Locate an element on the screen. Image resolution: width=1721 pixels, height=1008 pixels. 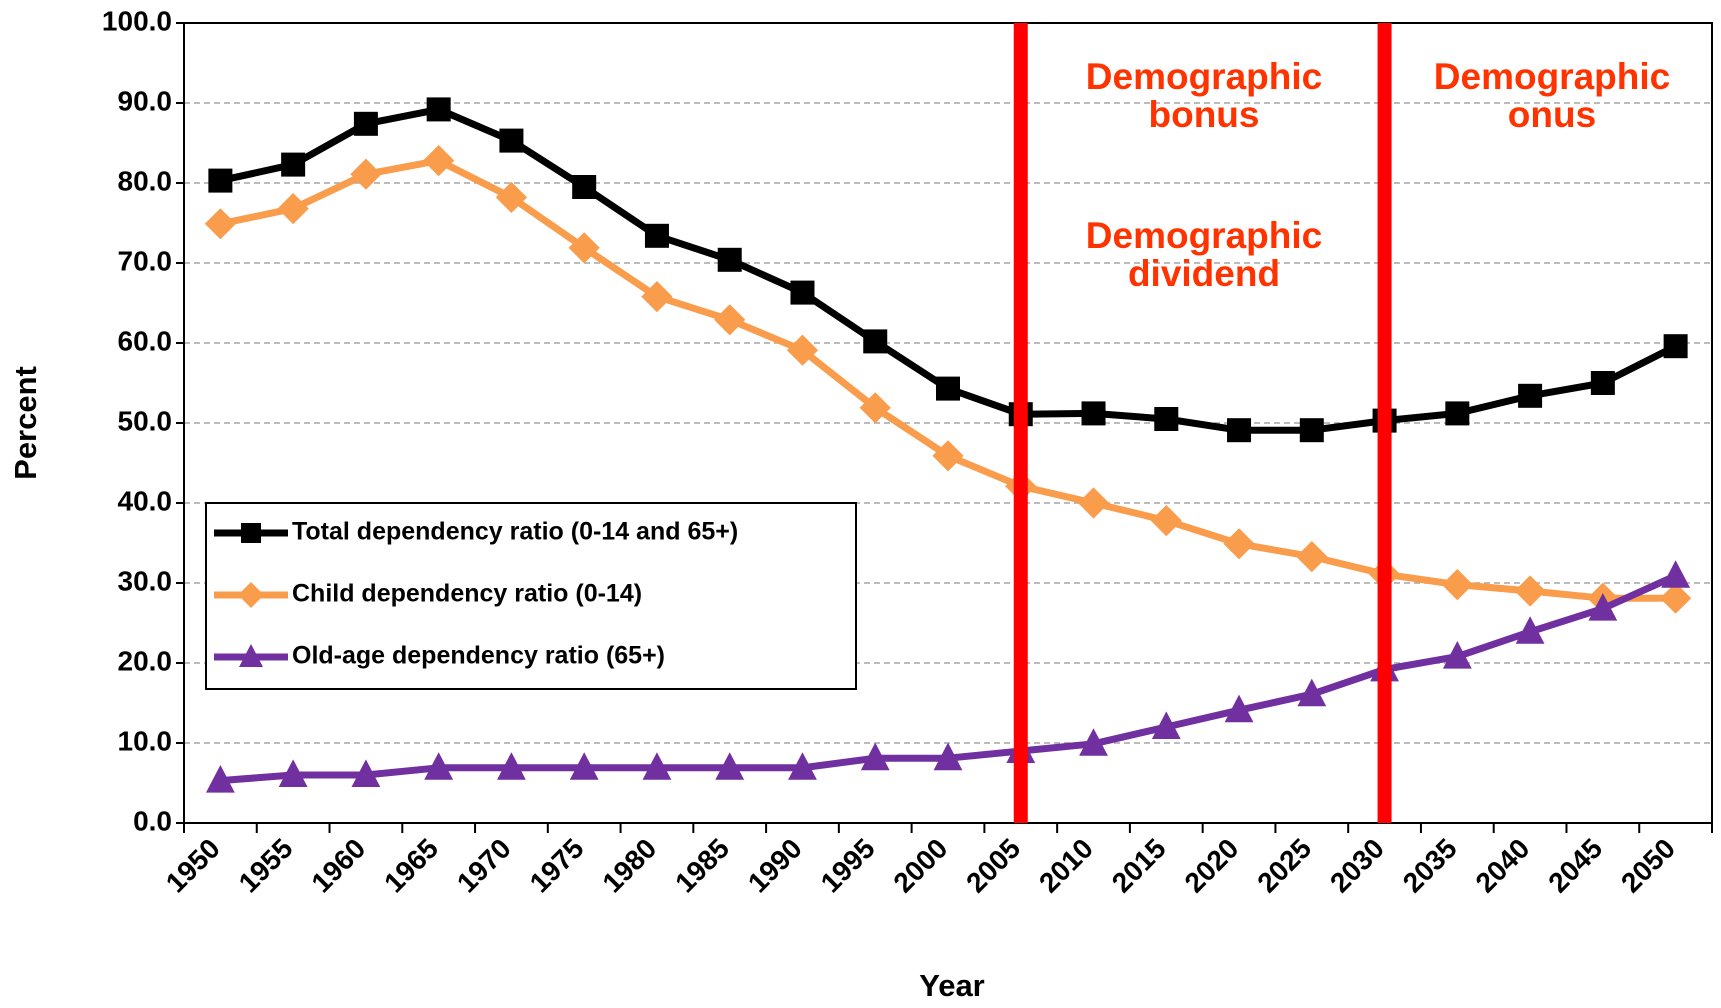
y-tick-label: 0.0 is located at coordinates (152, 820).